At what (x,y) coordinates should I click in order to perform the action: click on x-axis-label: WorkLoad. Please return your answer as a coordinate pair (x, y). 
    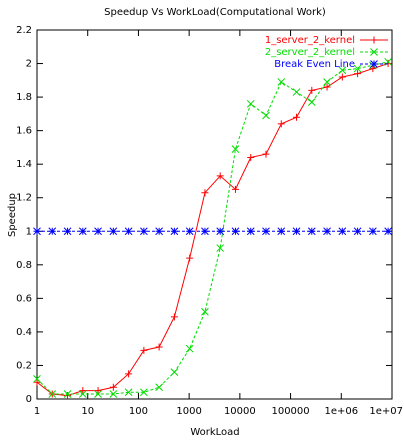
    Looking at the image, I should click on (214, 432).